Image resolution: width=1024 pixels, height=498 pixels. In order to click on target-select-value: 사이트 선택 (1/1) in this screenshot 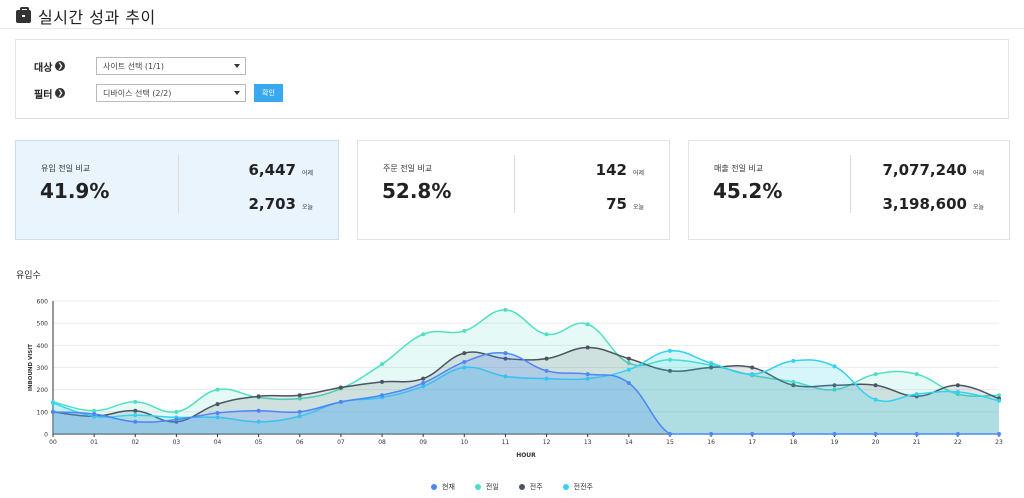, I will do `click(134, 66)`.